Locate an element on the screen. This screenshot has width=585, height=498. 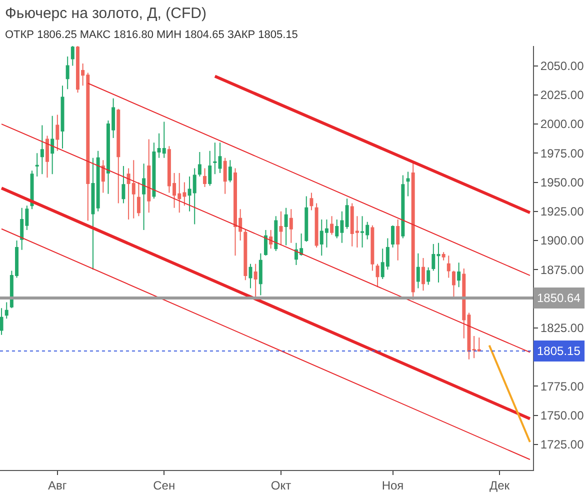
y-tick-label: 2050.00 is located at coordinates (562, 66).